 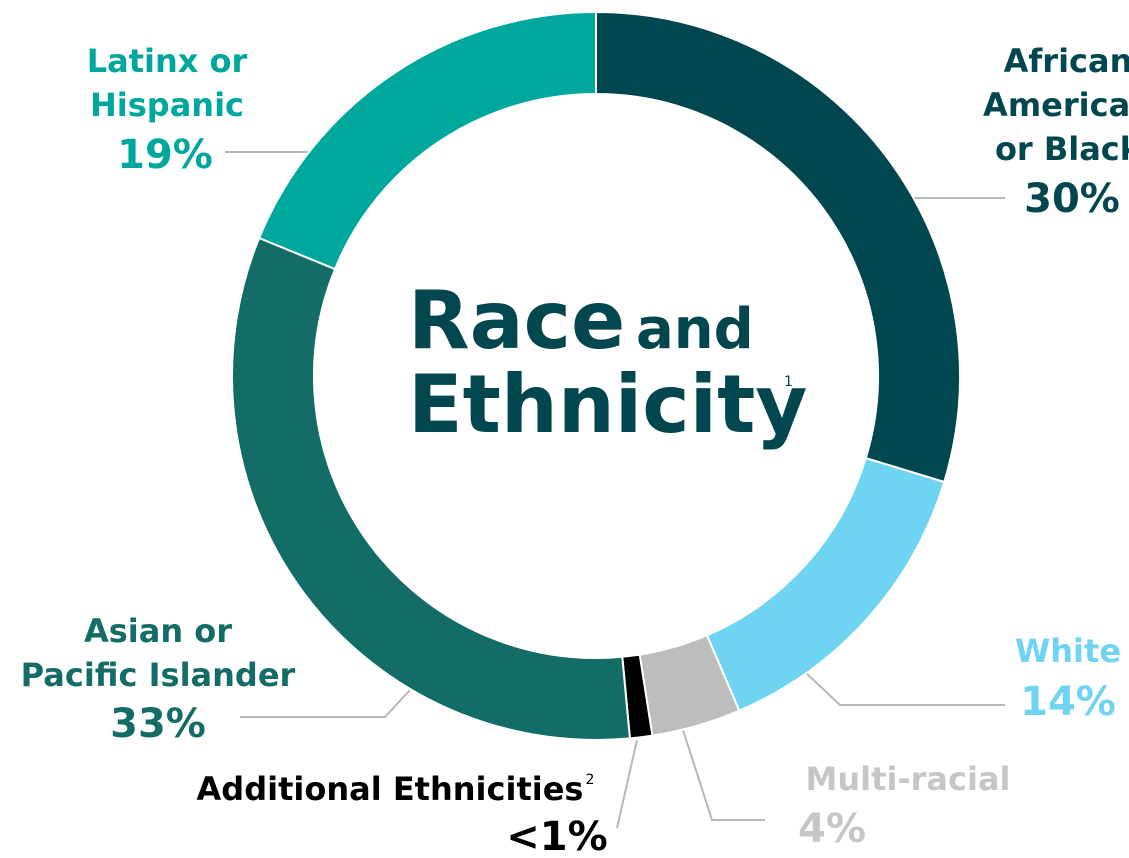 What do you see at coordinates (832, 829) in the screenshot?
I see `value-label: 4%` at bounding box center [832, 829].